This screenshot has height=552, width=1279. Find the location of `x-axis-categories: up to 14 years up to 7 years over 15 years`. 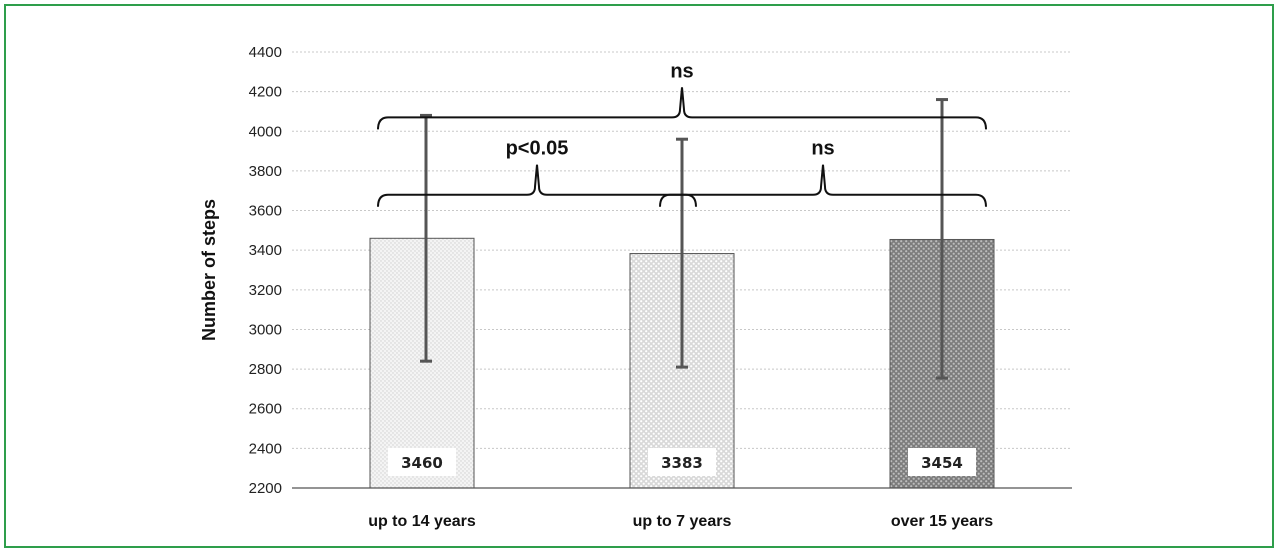

x-axis-categories: up to 14 years up to 7 years over 15 years is located at coordinates (680, 521).